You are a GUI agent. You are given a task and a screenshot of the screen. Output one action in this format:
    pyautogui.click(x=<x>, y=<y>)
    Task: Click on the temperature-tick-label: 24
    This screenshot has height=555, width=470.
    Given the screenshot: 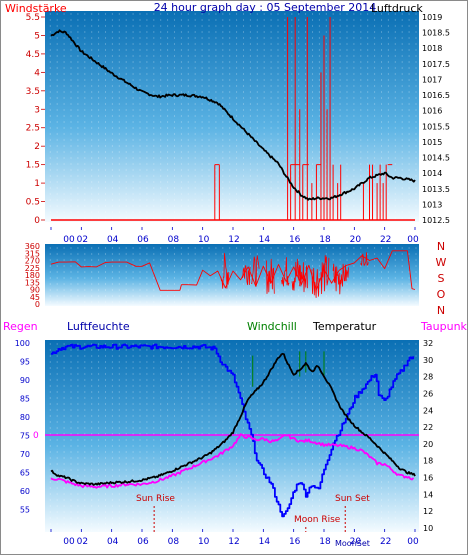 What is the action you would take?
    pyautogui.click(x=428, y=410)
    